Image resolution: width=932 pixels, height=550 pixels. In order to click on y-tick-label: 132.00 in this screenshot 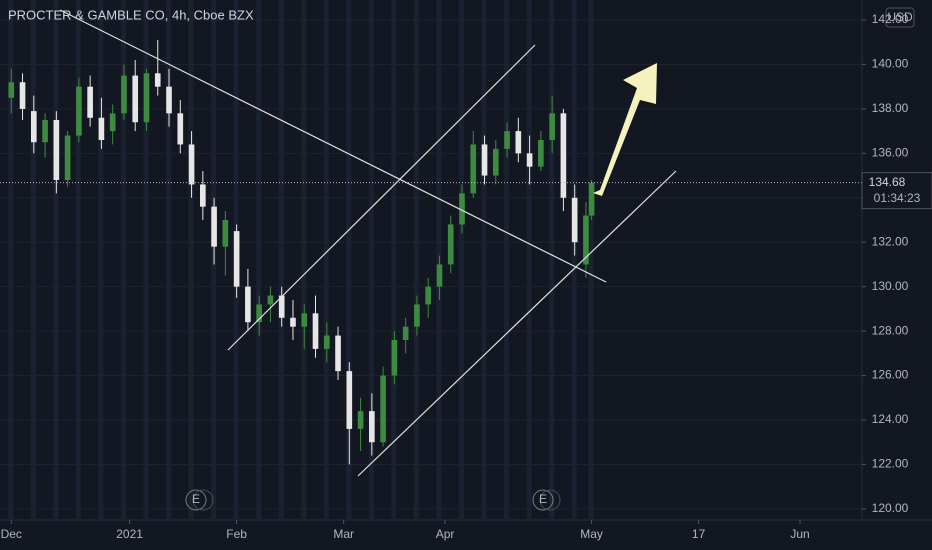, I will do `click(890, 241)`.